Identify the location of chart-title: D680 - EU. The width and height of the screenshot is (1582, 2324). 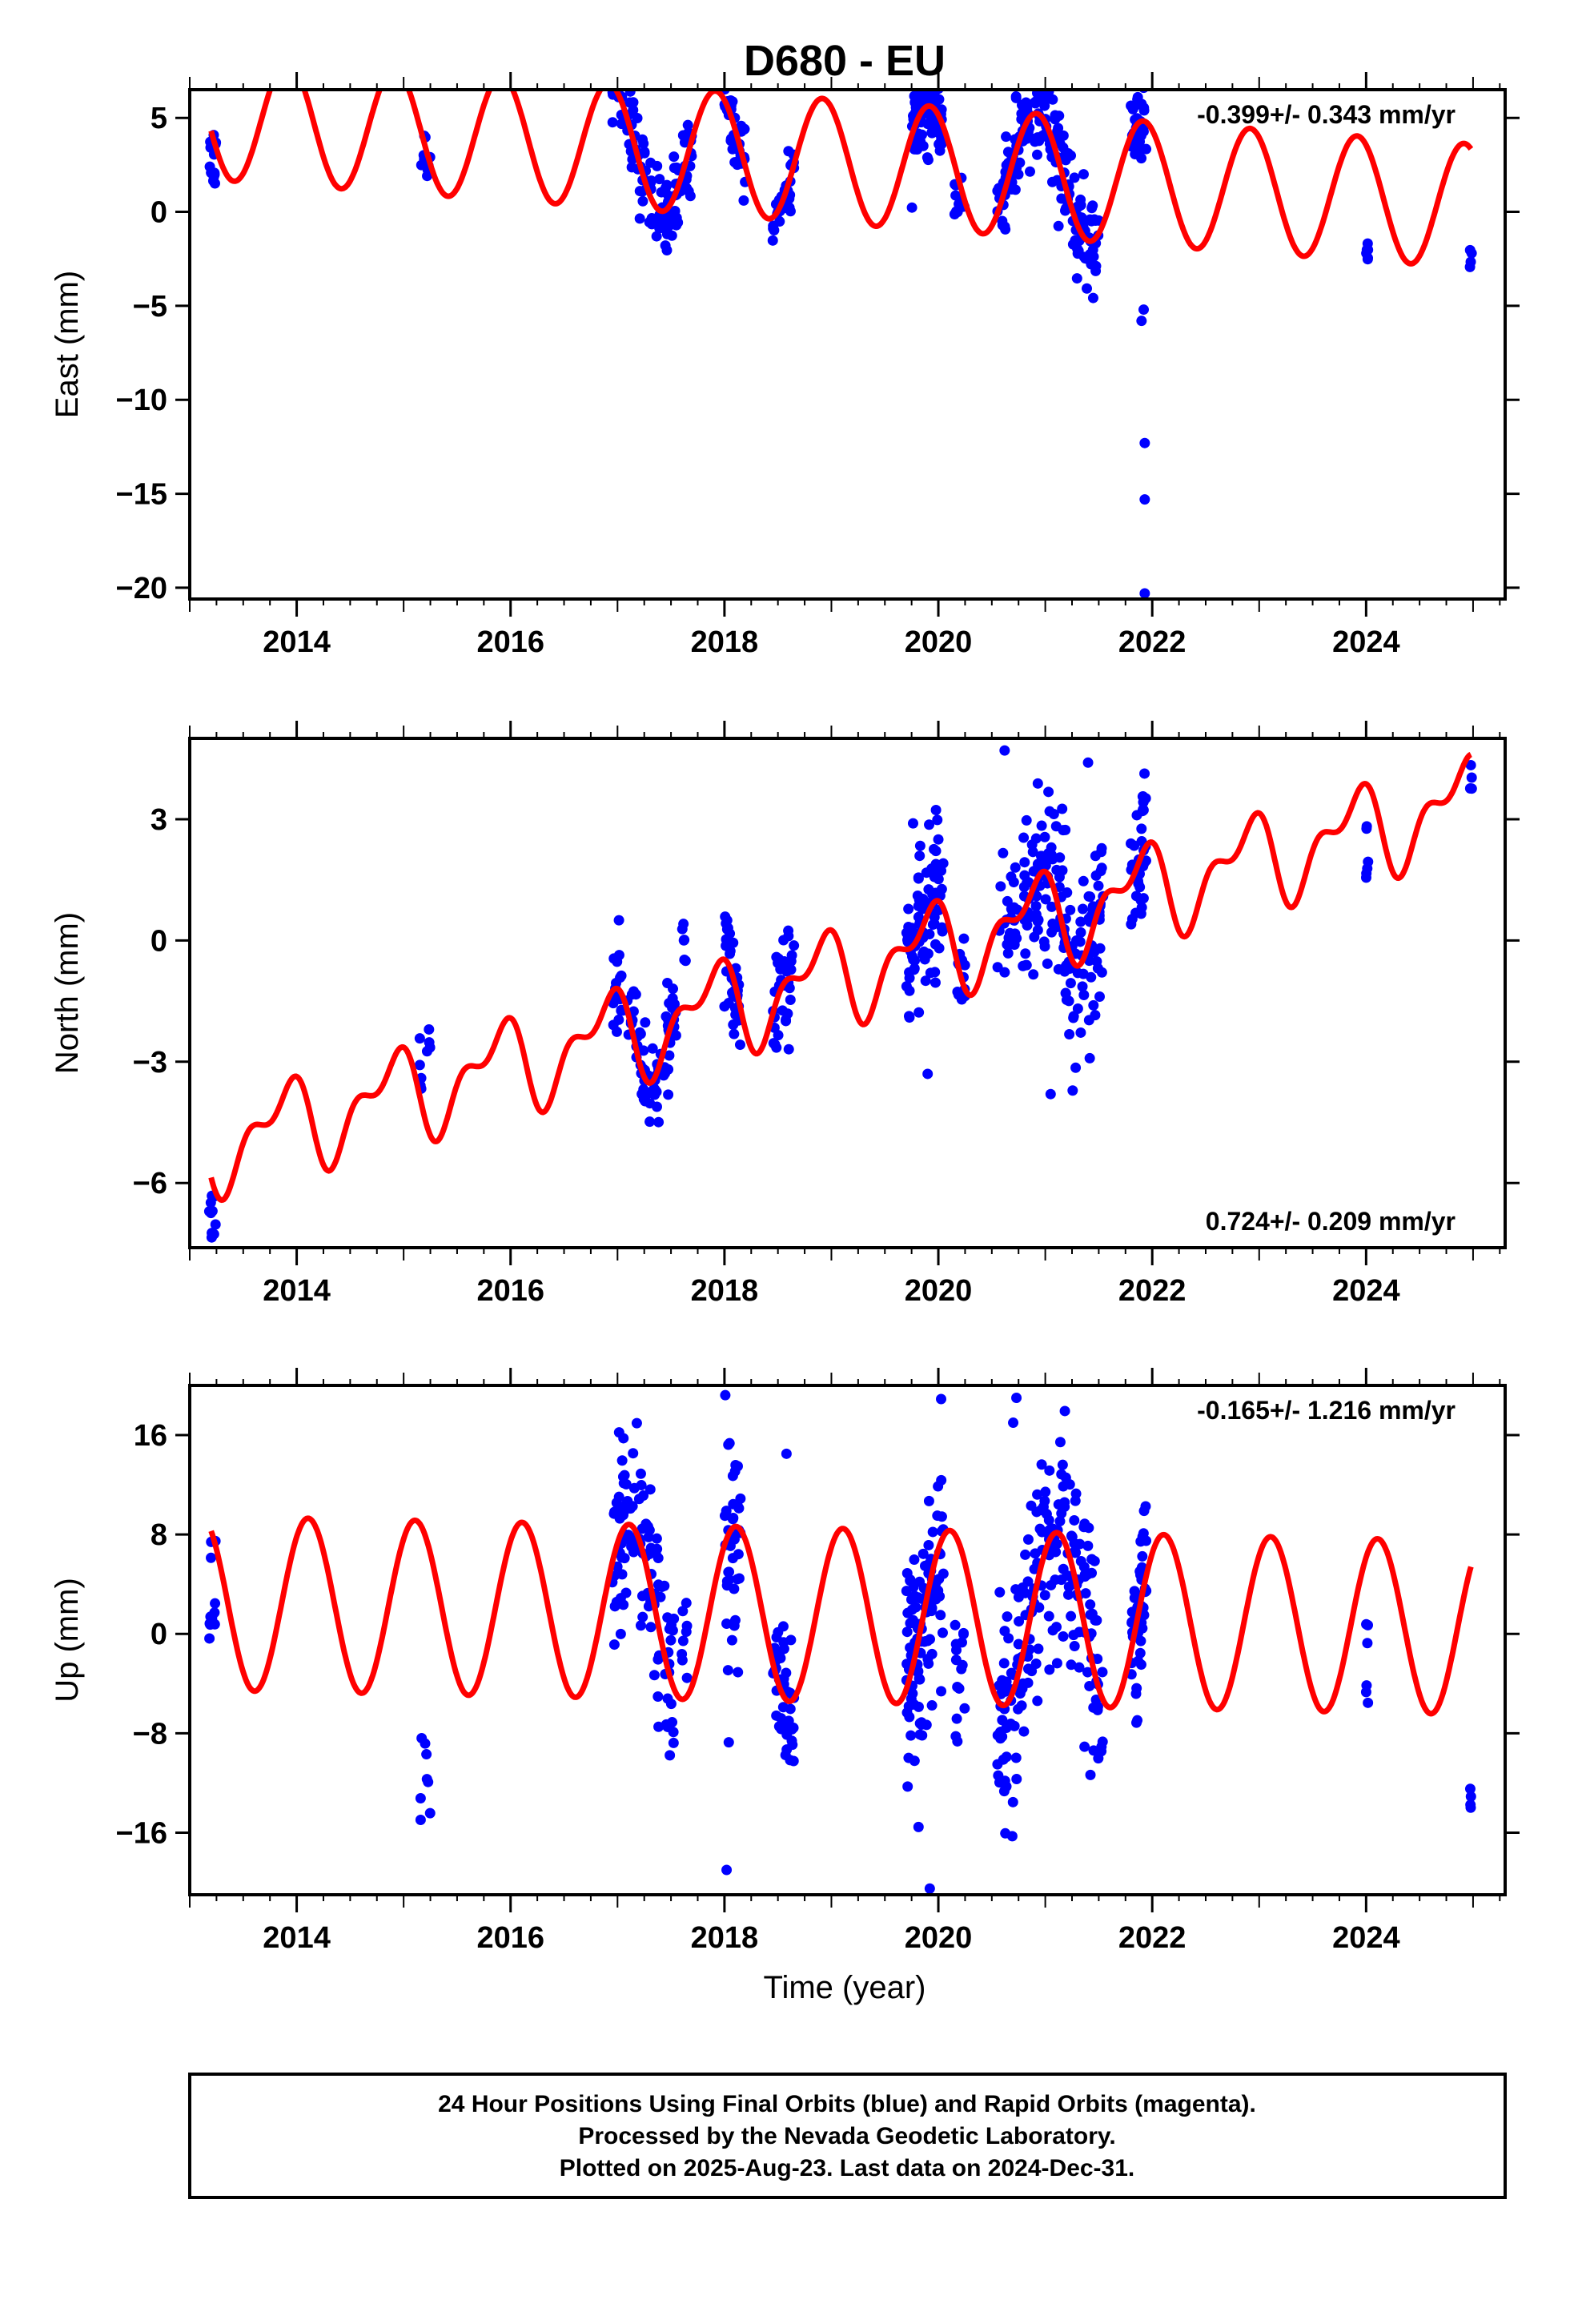
(845, 61).